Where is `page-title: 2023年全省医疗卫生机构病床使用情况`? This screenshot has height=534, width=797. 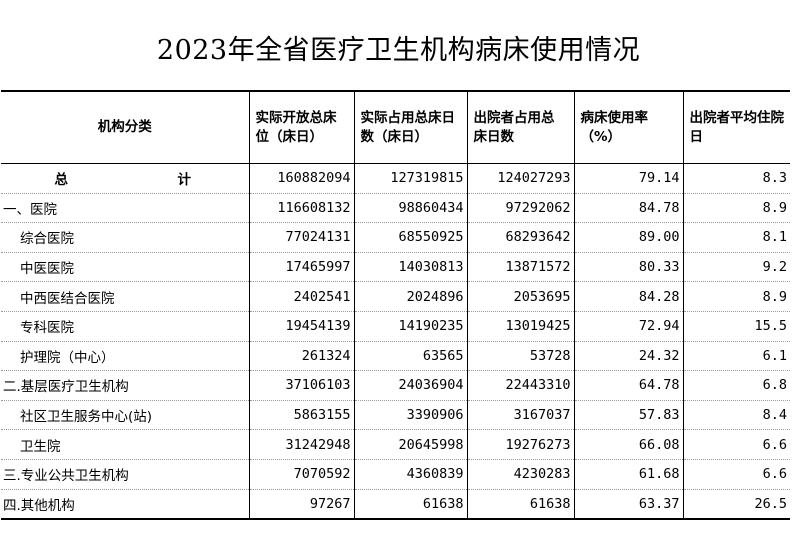
page-title: 2023年全省医疗卫生机构病床使用情况 is located at coordinates (398, 50).